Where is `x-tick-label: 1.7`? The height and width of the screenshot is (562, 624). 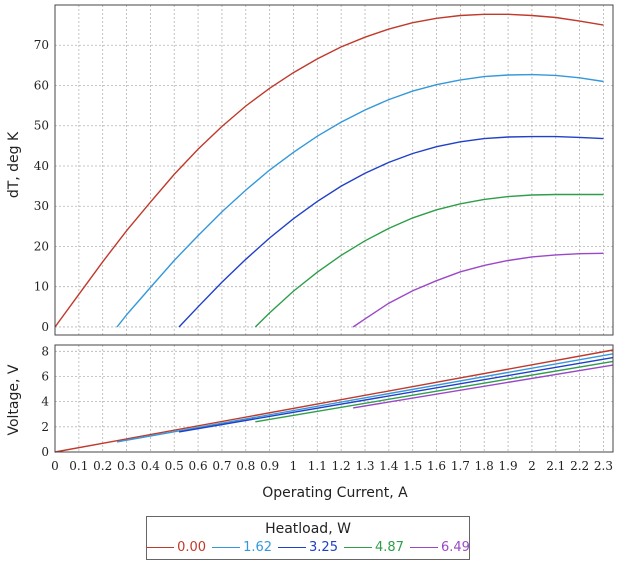 x-tick-label: 1.7 is located at coordinates (460, 466).